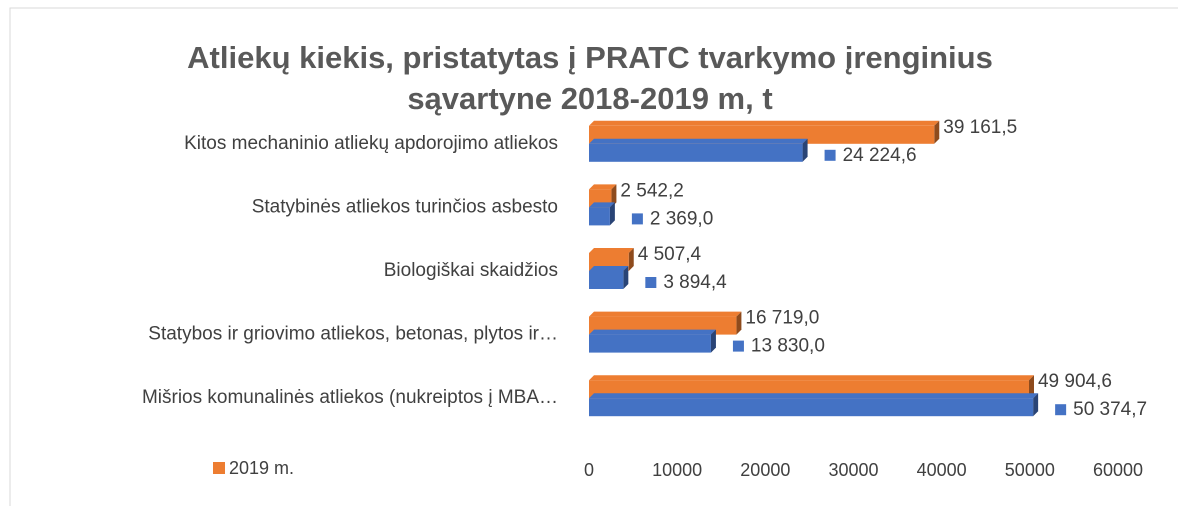 Image resolution: width=1178 pixels, height=506 pixels. What do you see at coordinates (589, 470) in the screenshot?
I see `x-tick-label: 0` at bounding box center [589, 470].